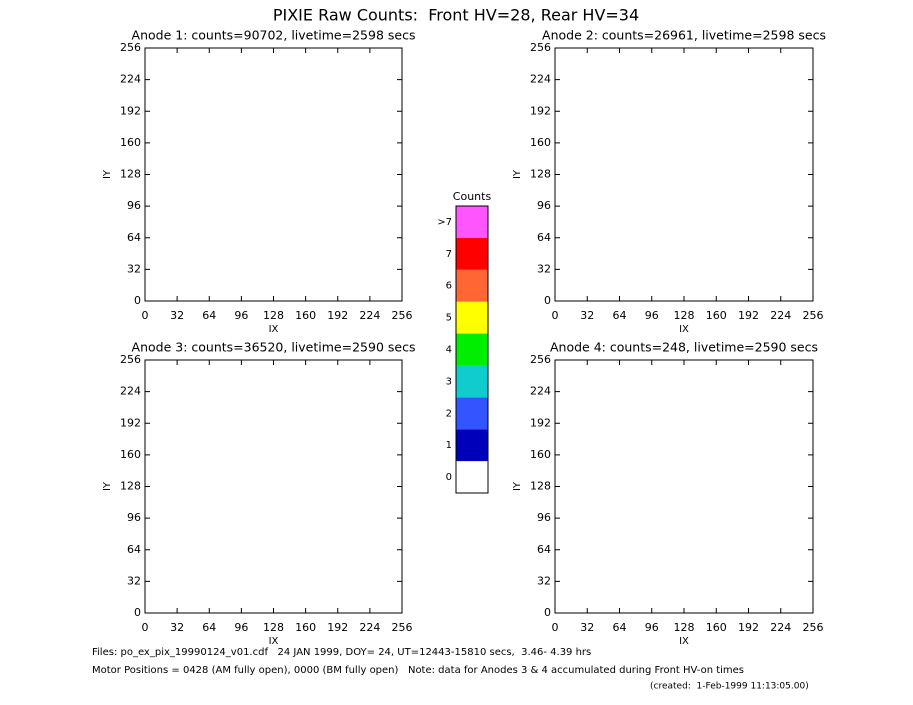 The image size is (913, 705). What do you see at coordinates (449, 477) in the screenshot?
I see `colorbar-label: 0` at bounding box center [449, 477].